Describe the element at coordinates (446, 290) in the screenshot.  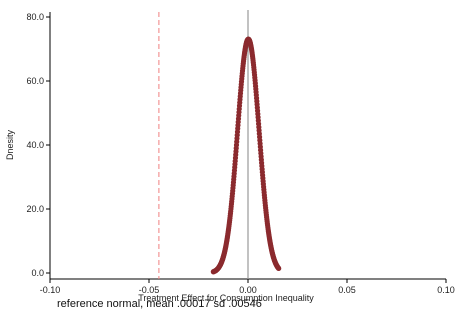
I see `x-tick-label: 0.10` at that location.